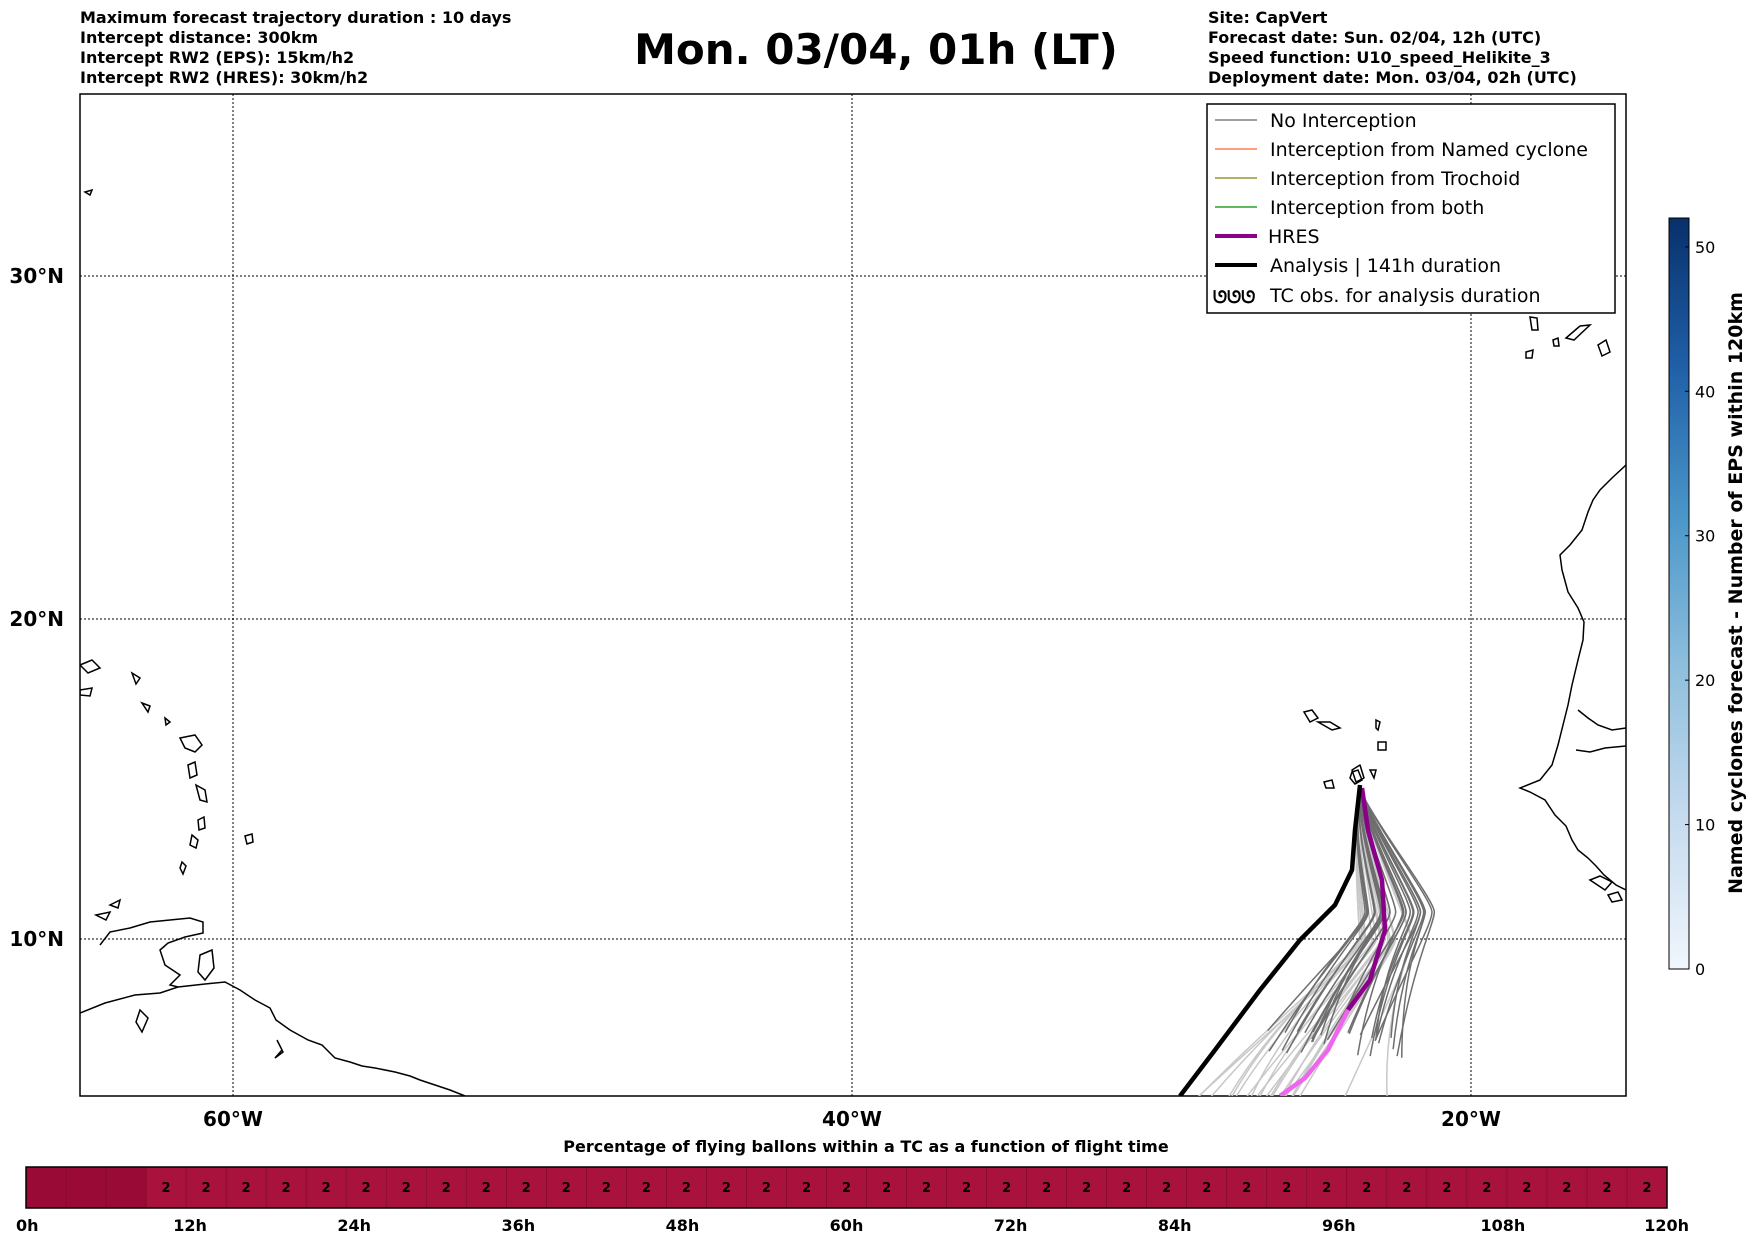  I want to click on header-right-line: Deployment date: Mon. 03/04, 02h (UTC), so click(1392, 77).